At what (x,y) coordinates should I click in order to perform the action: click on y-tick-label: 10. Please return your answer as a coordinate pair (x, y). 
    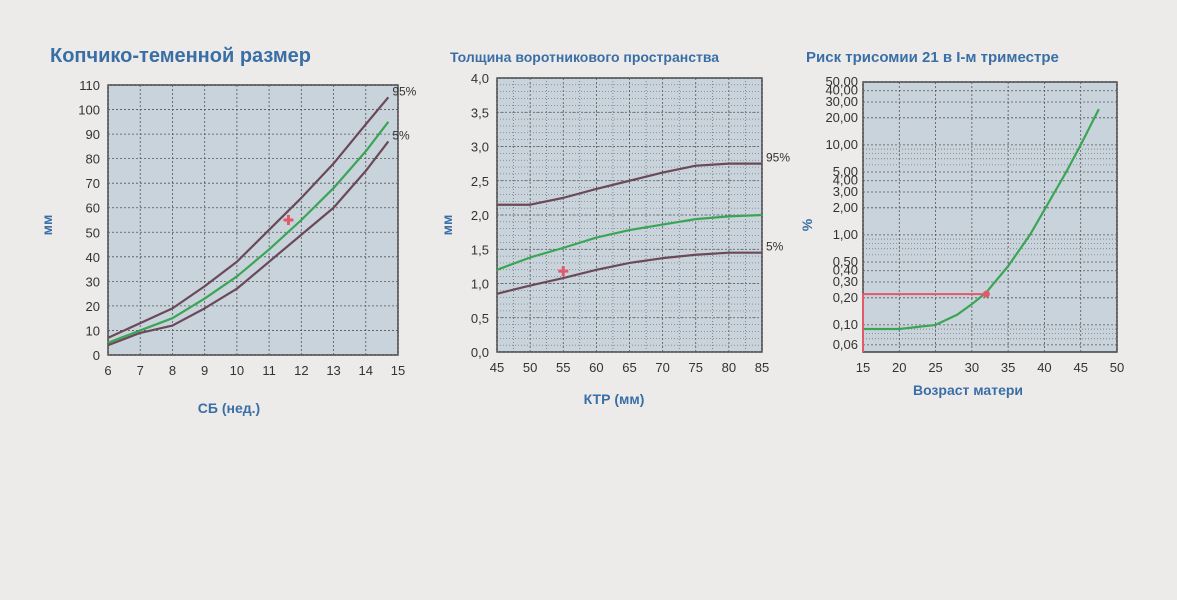
    Looking at the image, I should click on (93, 330).